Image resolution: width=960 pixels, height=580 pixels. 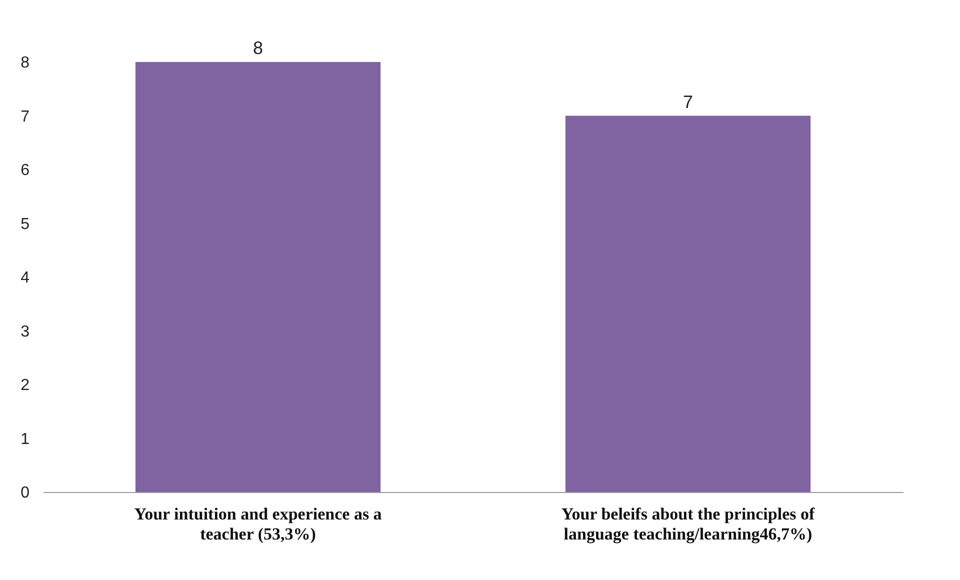 What do you see at coordinates (25, 331) in the screenshot?
I see `y-tick-label: 3` at bounding box center [25, 331].